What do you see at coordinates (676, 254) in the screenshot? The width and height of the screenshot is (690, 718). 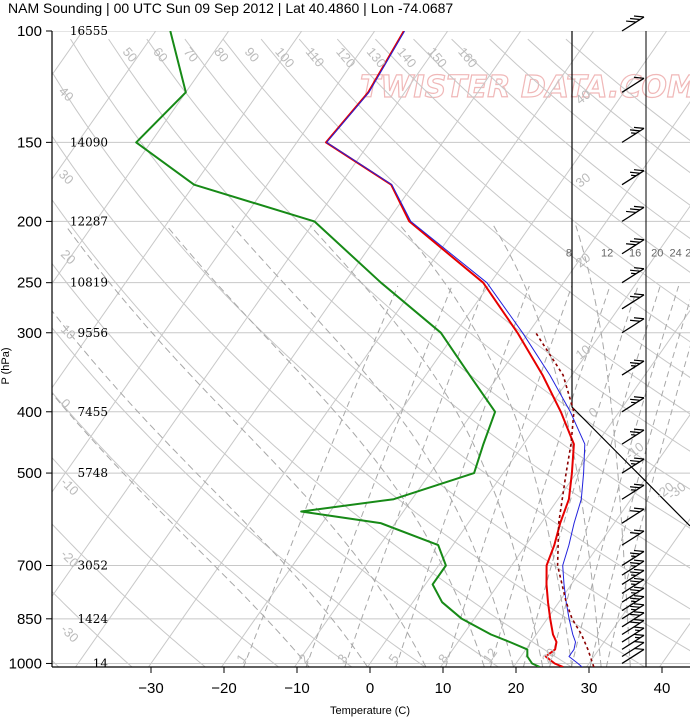 I see `mixing-ratio-label: 24` at bounding box center [676, 254].